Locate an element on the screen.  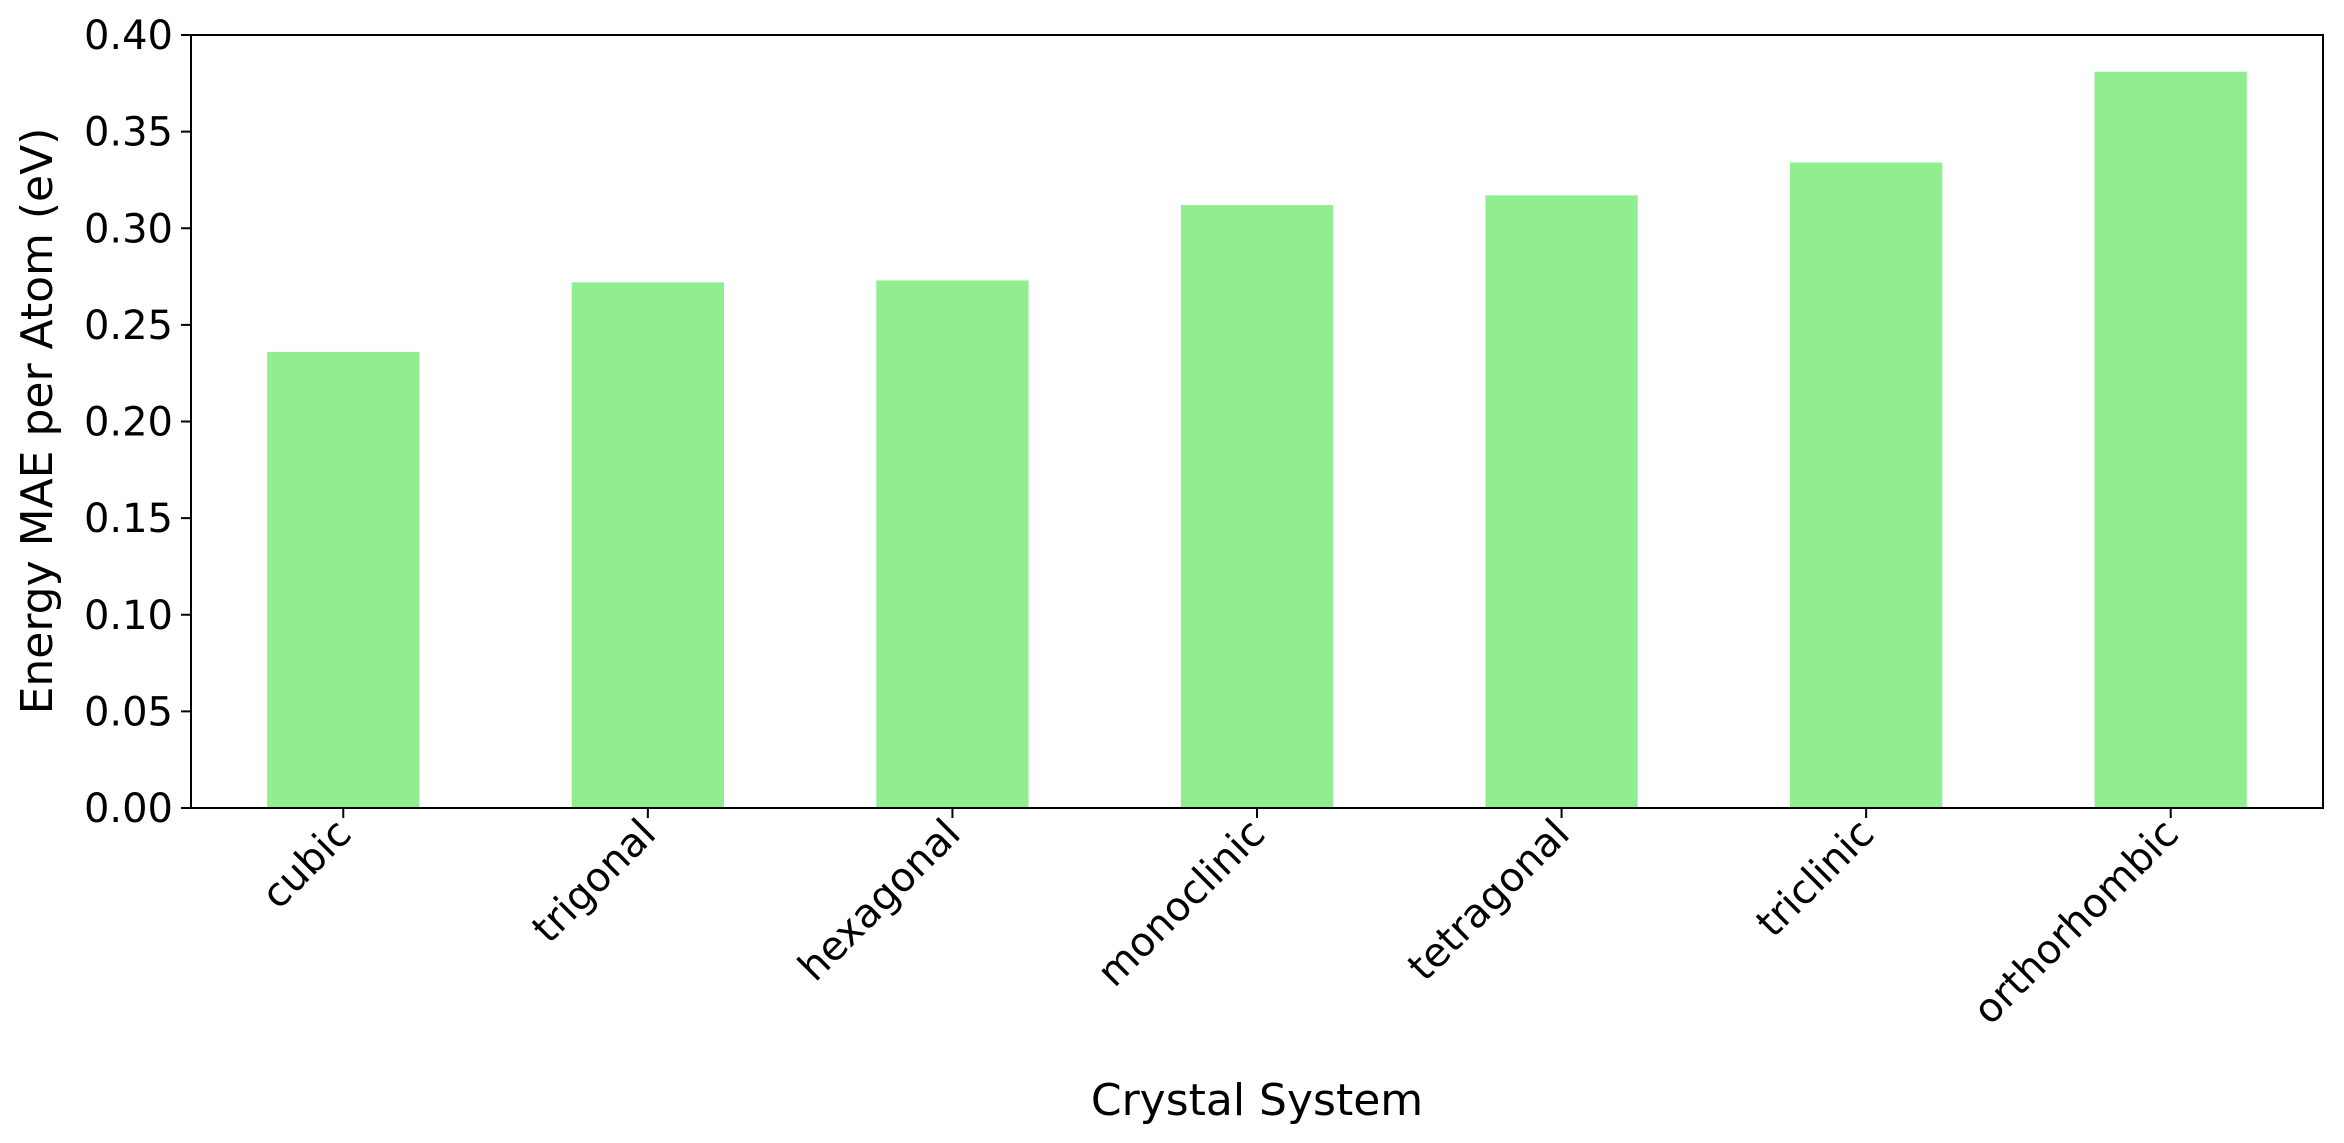
x-tick-label: cubic is located at coordinates (306, 864).